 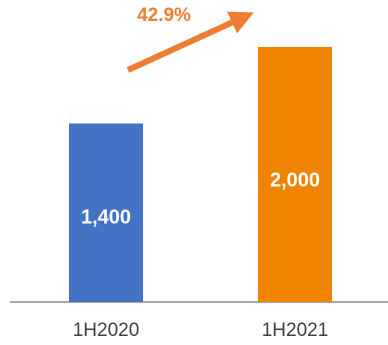 What do you see at coordinates (295, 330) in the screenshot?
I see `x-tick-label: 1H2021` at bounding box center [295, 330].